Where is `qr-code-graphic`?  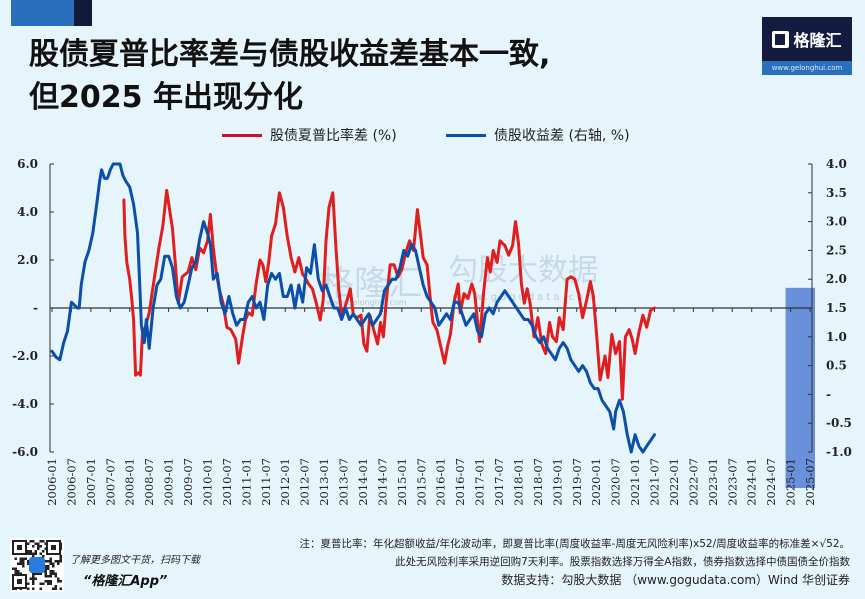 qr-code-graphic is located at coordinates (37, 565).